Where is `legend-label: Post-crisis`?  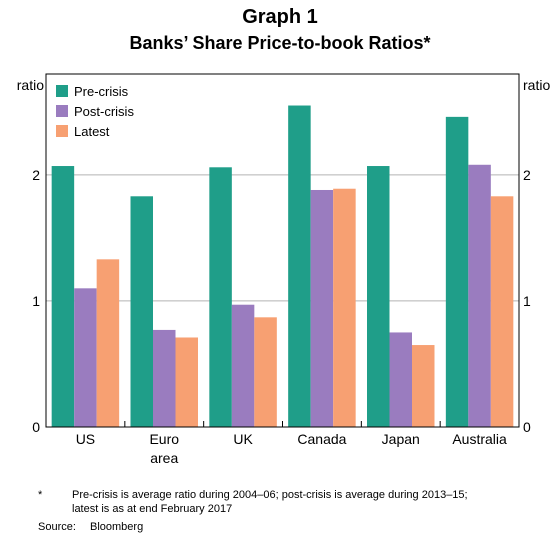 legend-label: Post-crisis is located at coordinates (104, 111).